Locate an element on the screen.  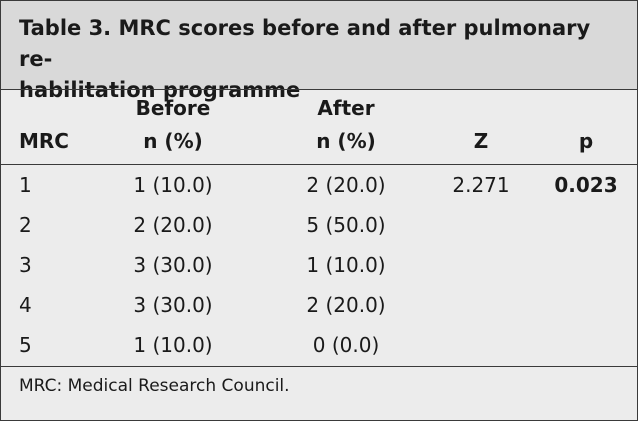
table-title-line-2: habilitation programme is located at coordinates (160, 90).